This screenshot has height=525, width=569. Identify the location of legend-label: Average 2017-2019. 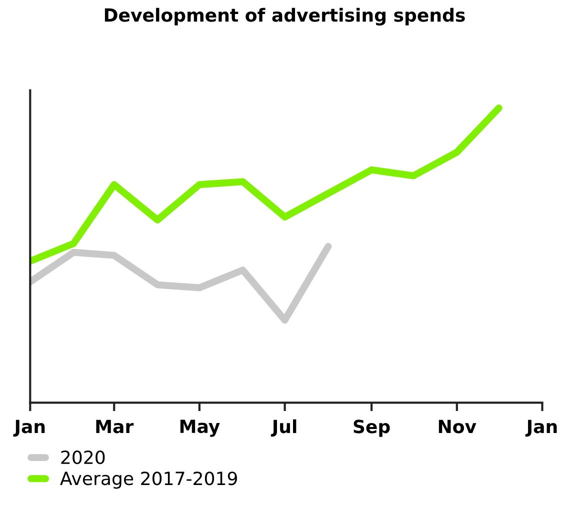
(148, 480).